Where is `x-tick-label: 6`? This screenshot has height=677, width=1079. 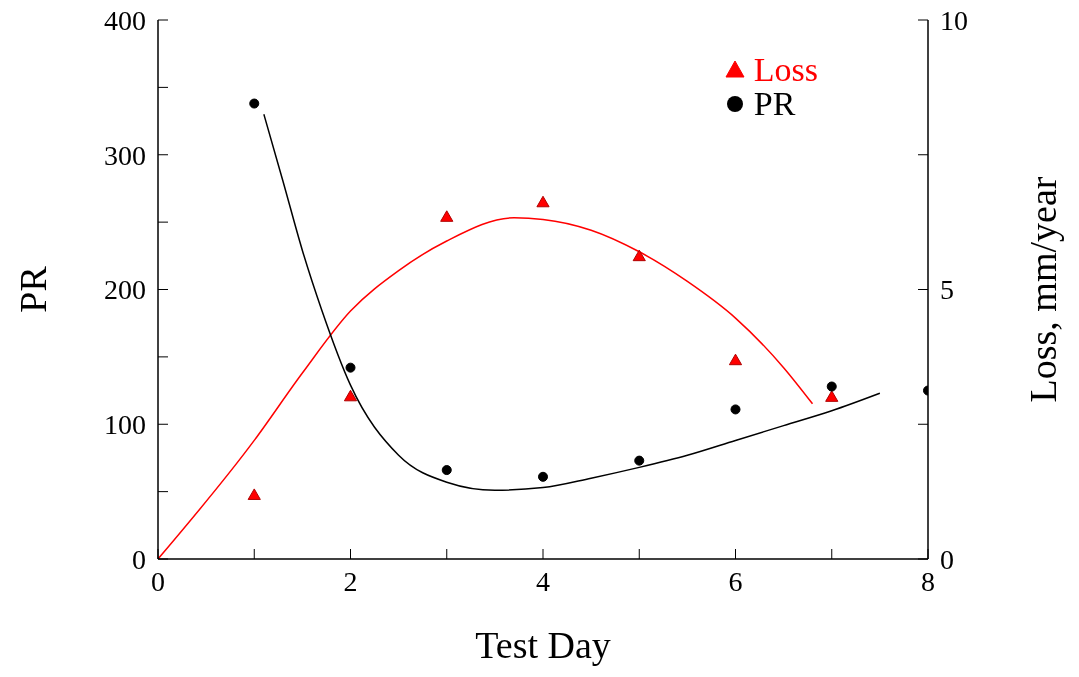 x-tick-label: 6 is located at coordinates (735, 581).